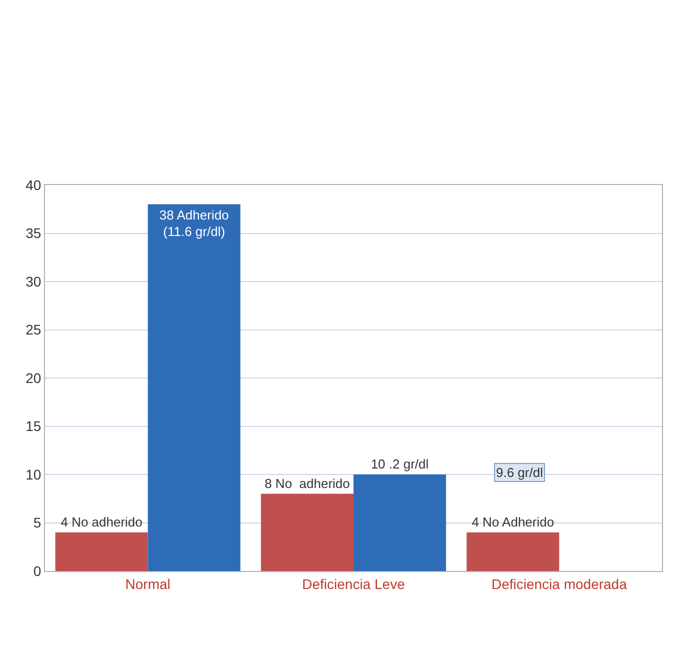 The width and height of the screenshot is (682, 661). What do you see at coordinates (101, 522) in the screenshot?
I see `data-label: 4 No adherido` at bounding box center [101, 522].